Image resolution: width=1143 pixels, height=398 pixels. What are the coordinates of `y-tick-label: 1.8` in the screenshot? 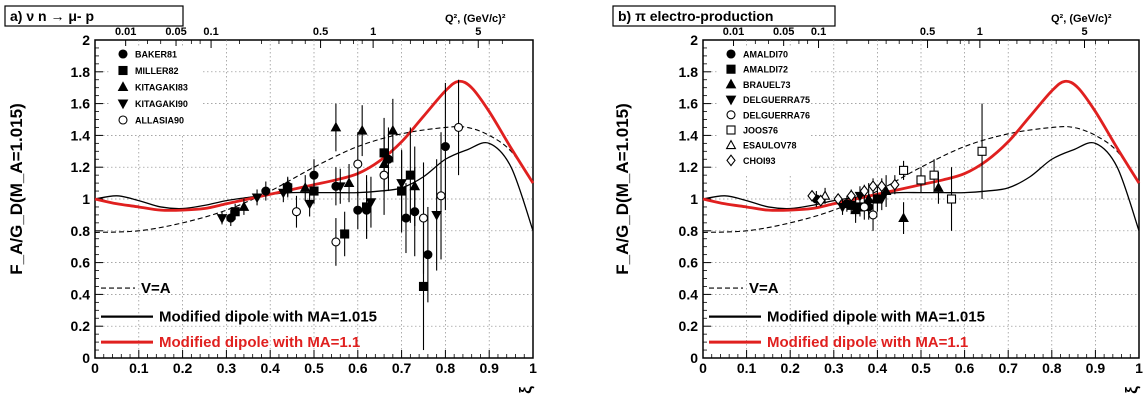 It's located at (81, 72).